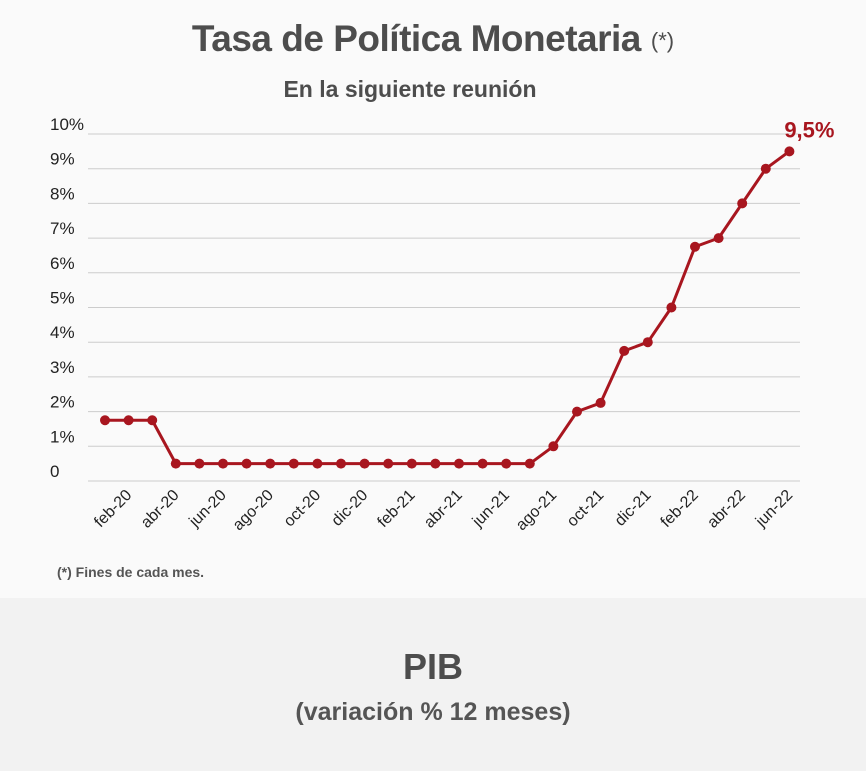 The height and width of the screenshot is (771, 866). What do you see at coordinates (62, 436) in the screenshot?
I see `y-tick-label: 1%` at bounding box center [62, 436].